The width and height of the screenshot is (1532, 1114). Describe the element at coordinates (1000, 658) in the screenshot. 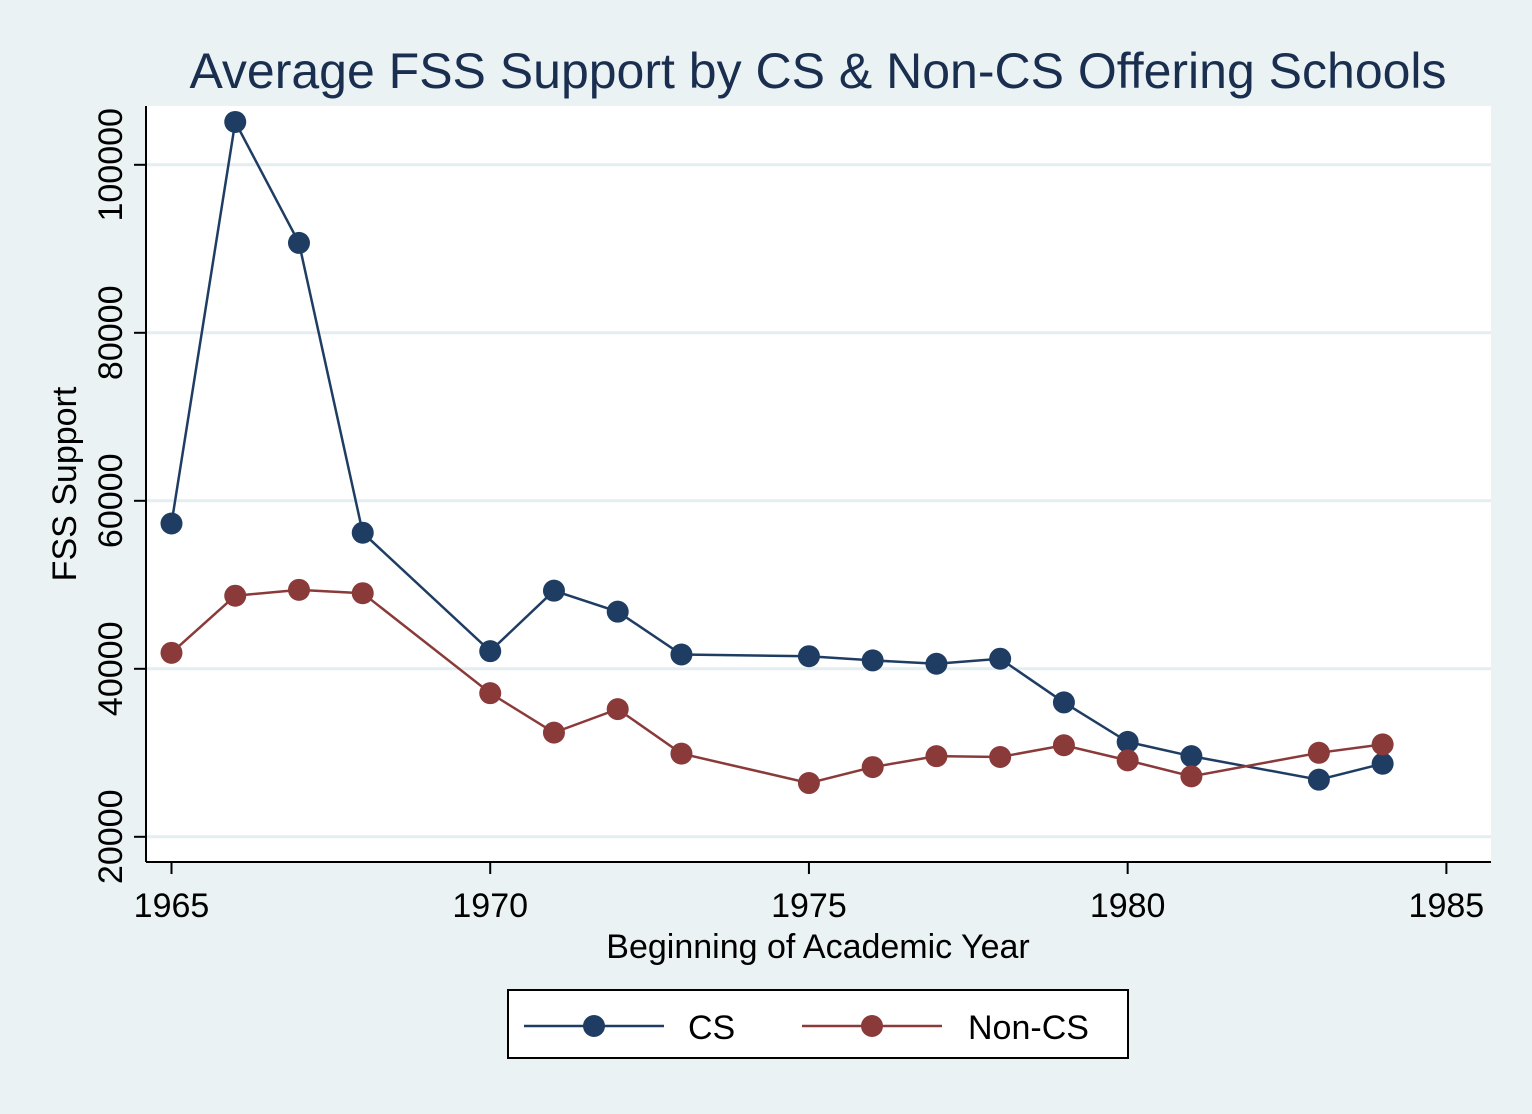

I see `data-point-cs-1978` at that location.